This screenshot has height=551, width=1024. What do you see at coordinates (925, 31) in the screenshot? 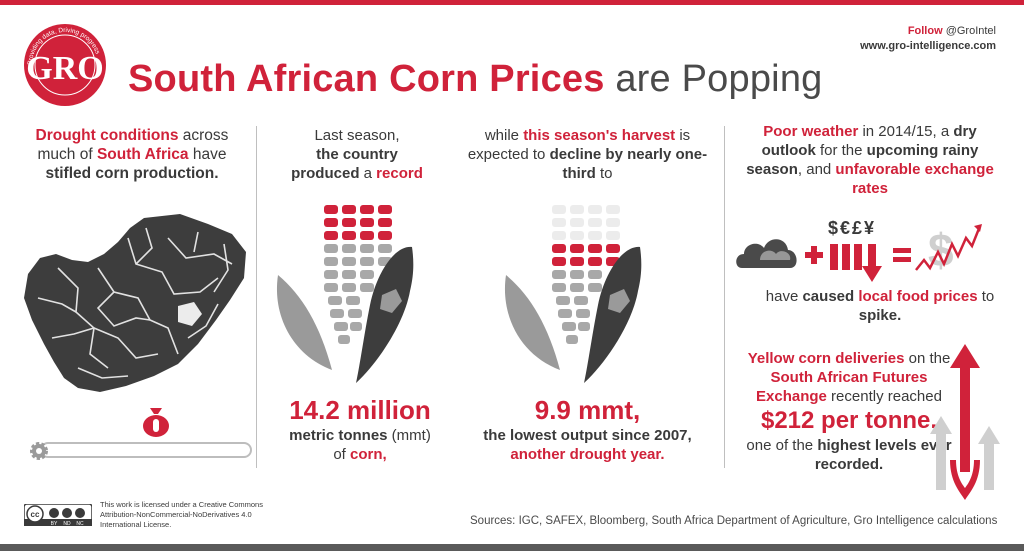
I see `follow-label: Follow` at bounding box center [925, 31].